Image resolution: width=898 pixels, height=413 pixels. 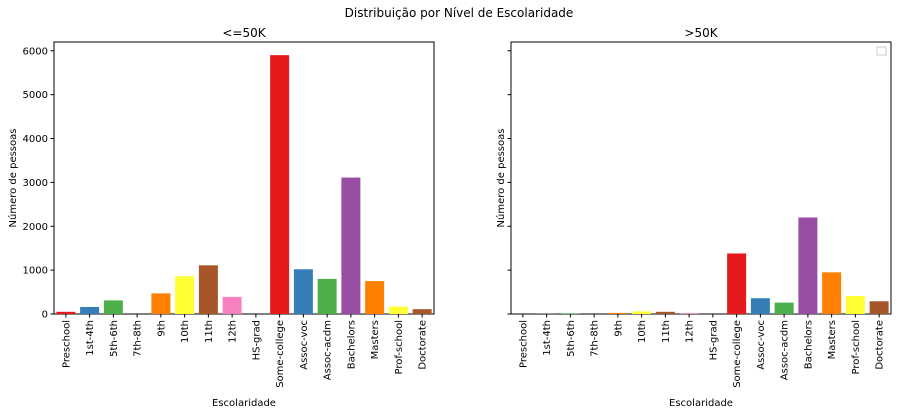 What do you see at coordinates (35, 51) in the screenshot?
I see `y-tick-label: 6000` at bounding box center [35, 51].